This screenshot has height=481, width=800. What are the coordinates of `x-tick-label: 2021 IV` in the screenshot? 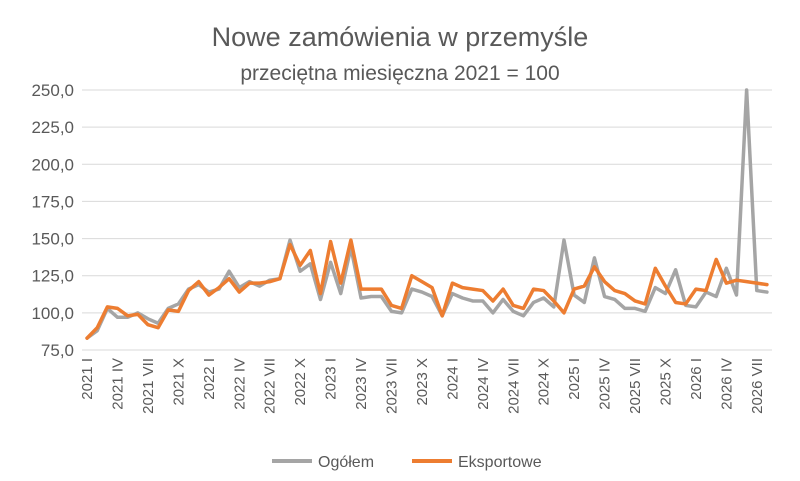 It's located at (118, 384).